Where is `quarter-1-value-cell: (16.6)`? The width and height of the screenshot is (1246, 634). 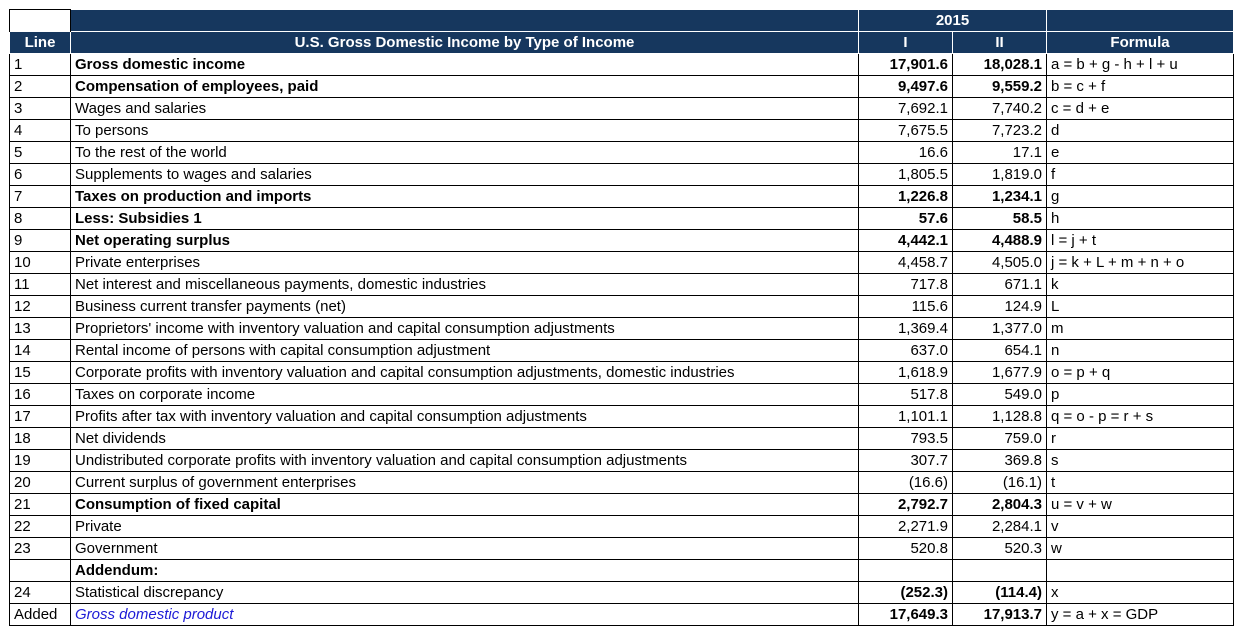
quarter-1-value-cell: (16.6) is located at coordinates (905, 482).